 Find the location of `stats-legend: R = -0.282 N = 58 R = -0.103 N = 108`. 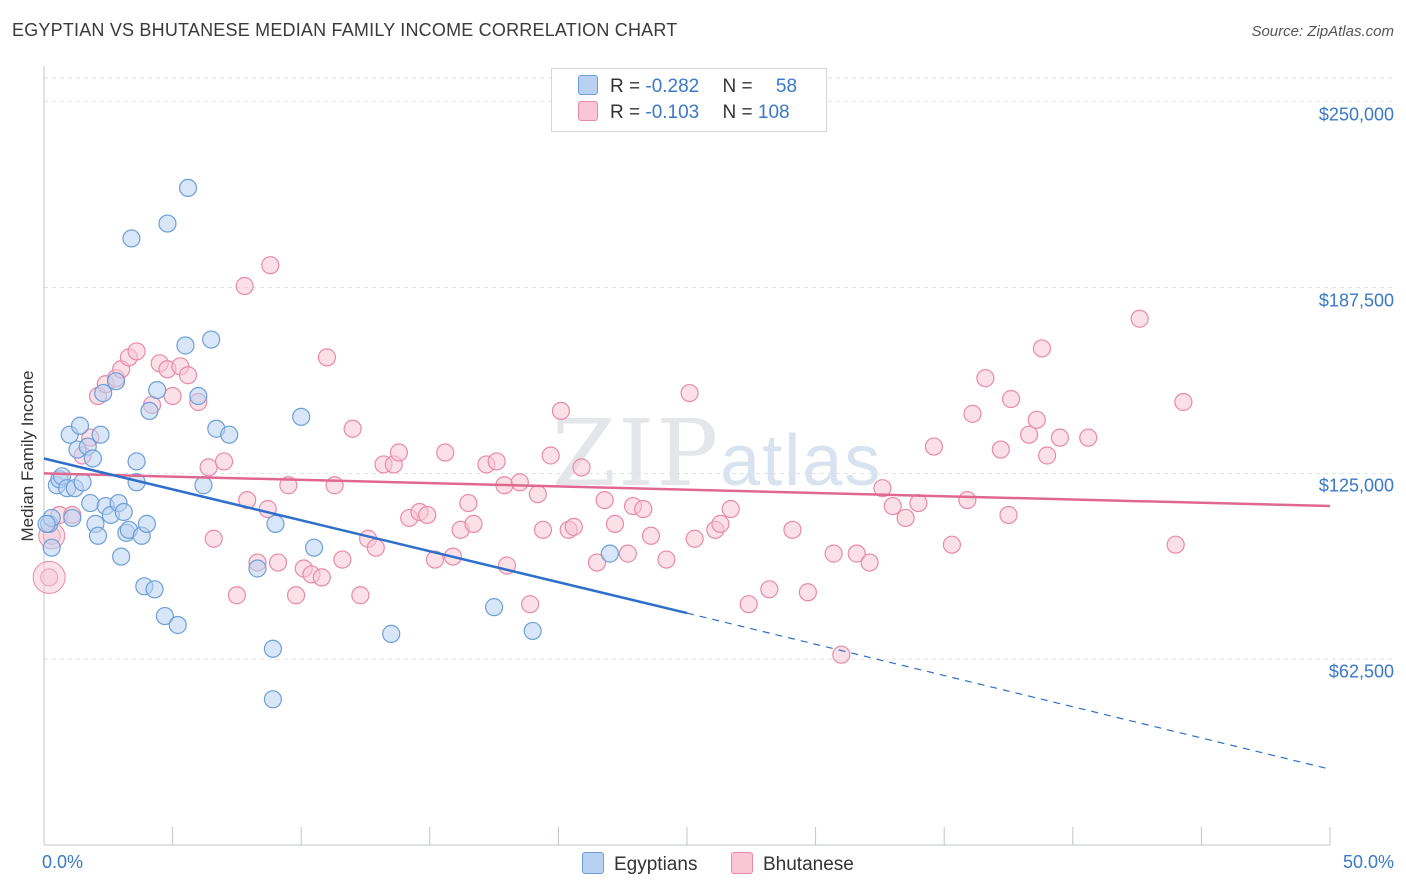

stats-legend: R = -0.282 N = 58 R = -0.103 N = 108 is located at coordinates (689, 100).